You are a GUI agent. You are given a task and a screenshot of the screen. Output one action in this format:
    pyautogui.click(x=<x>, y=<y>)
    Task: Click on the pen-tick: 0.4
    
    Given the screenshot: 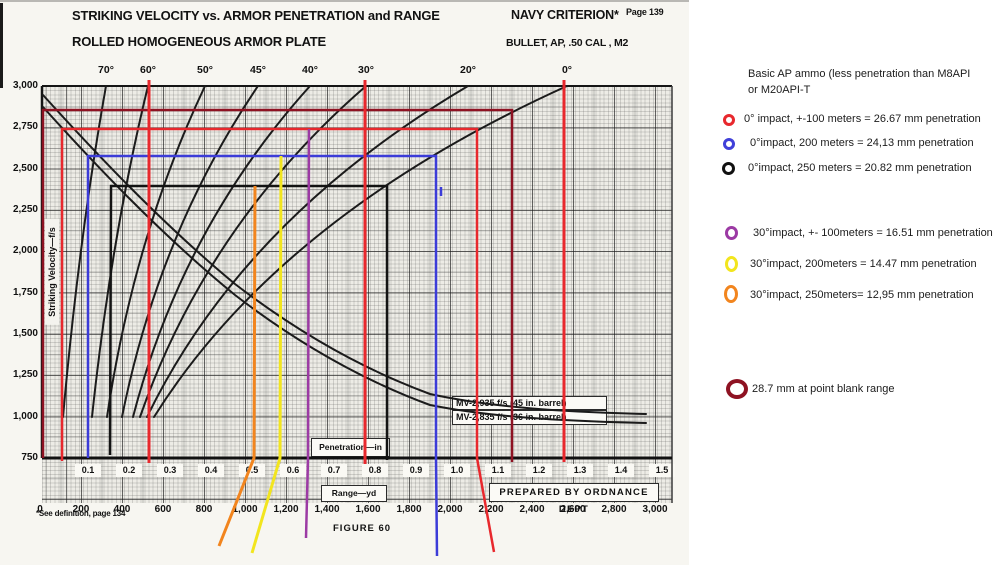 What is the action you would take?
    pyautogui.click(x=211, y=470)
    